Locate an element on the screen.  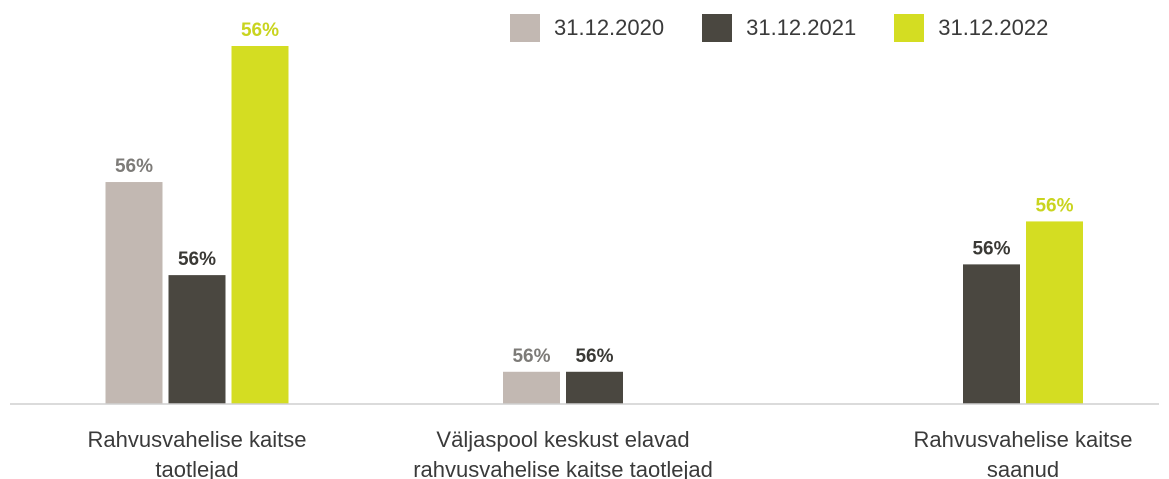
legend-swatch-2020 is located at coordinates (525, 28).